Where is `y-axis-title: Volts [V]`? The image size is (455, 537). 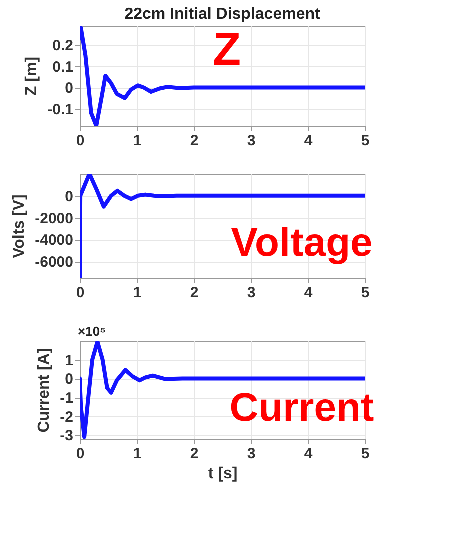 y-axis-title: Volts [V] is located at coordinates (19, 226).